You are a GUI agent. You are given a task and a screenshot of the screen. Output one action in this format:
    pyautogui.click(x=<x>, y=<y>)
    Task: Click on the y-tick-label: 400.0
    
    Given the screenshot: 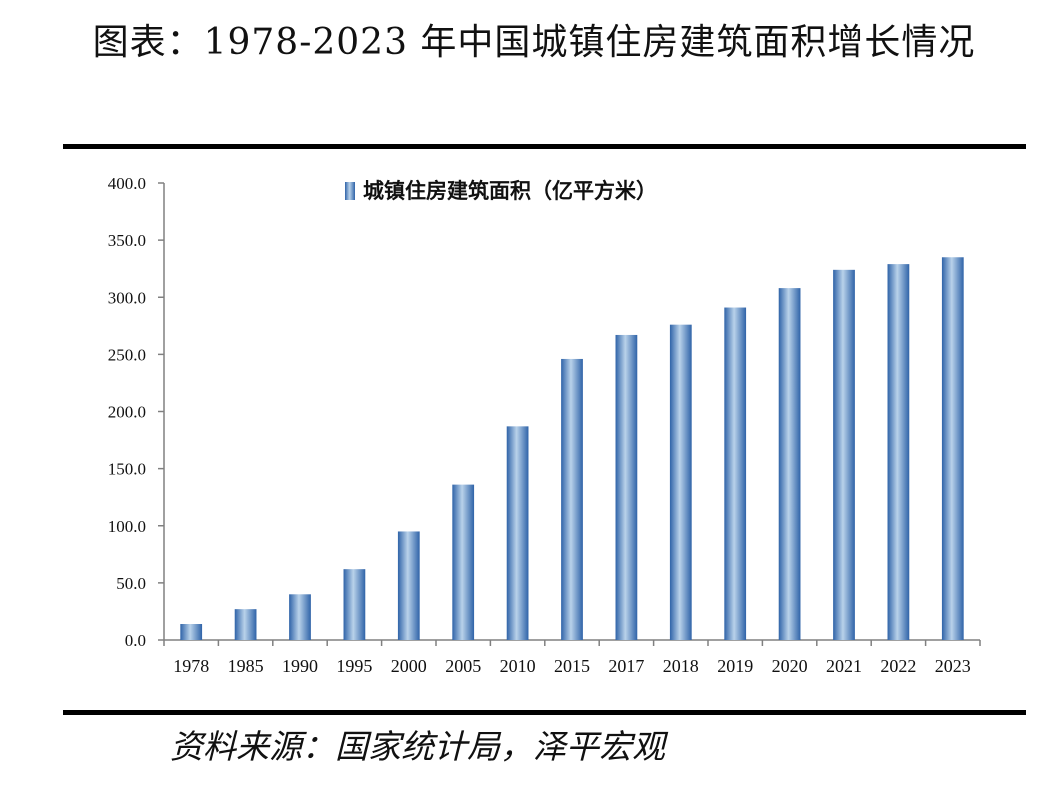 What is the action you would take?
    pyautogui.click(x=127, y=183)
    